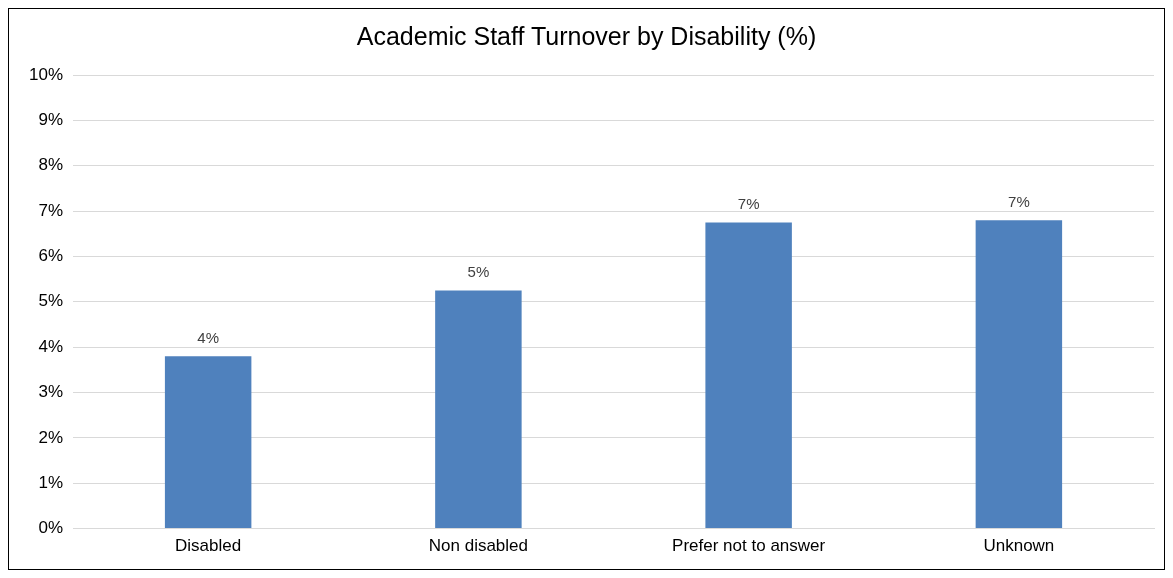 The height and width of the screenshot is (578, 1173). I want to click on x-tick-label: Non disabled, so click(478, 546).